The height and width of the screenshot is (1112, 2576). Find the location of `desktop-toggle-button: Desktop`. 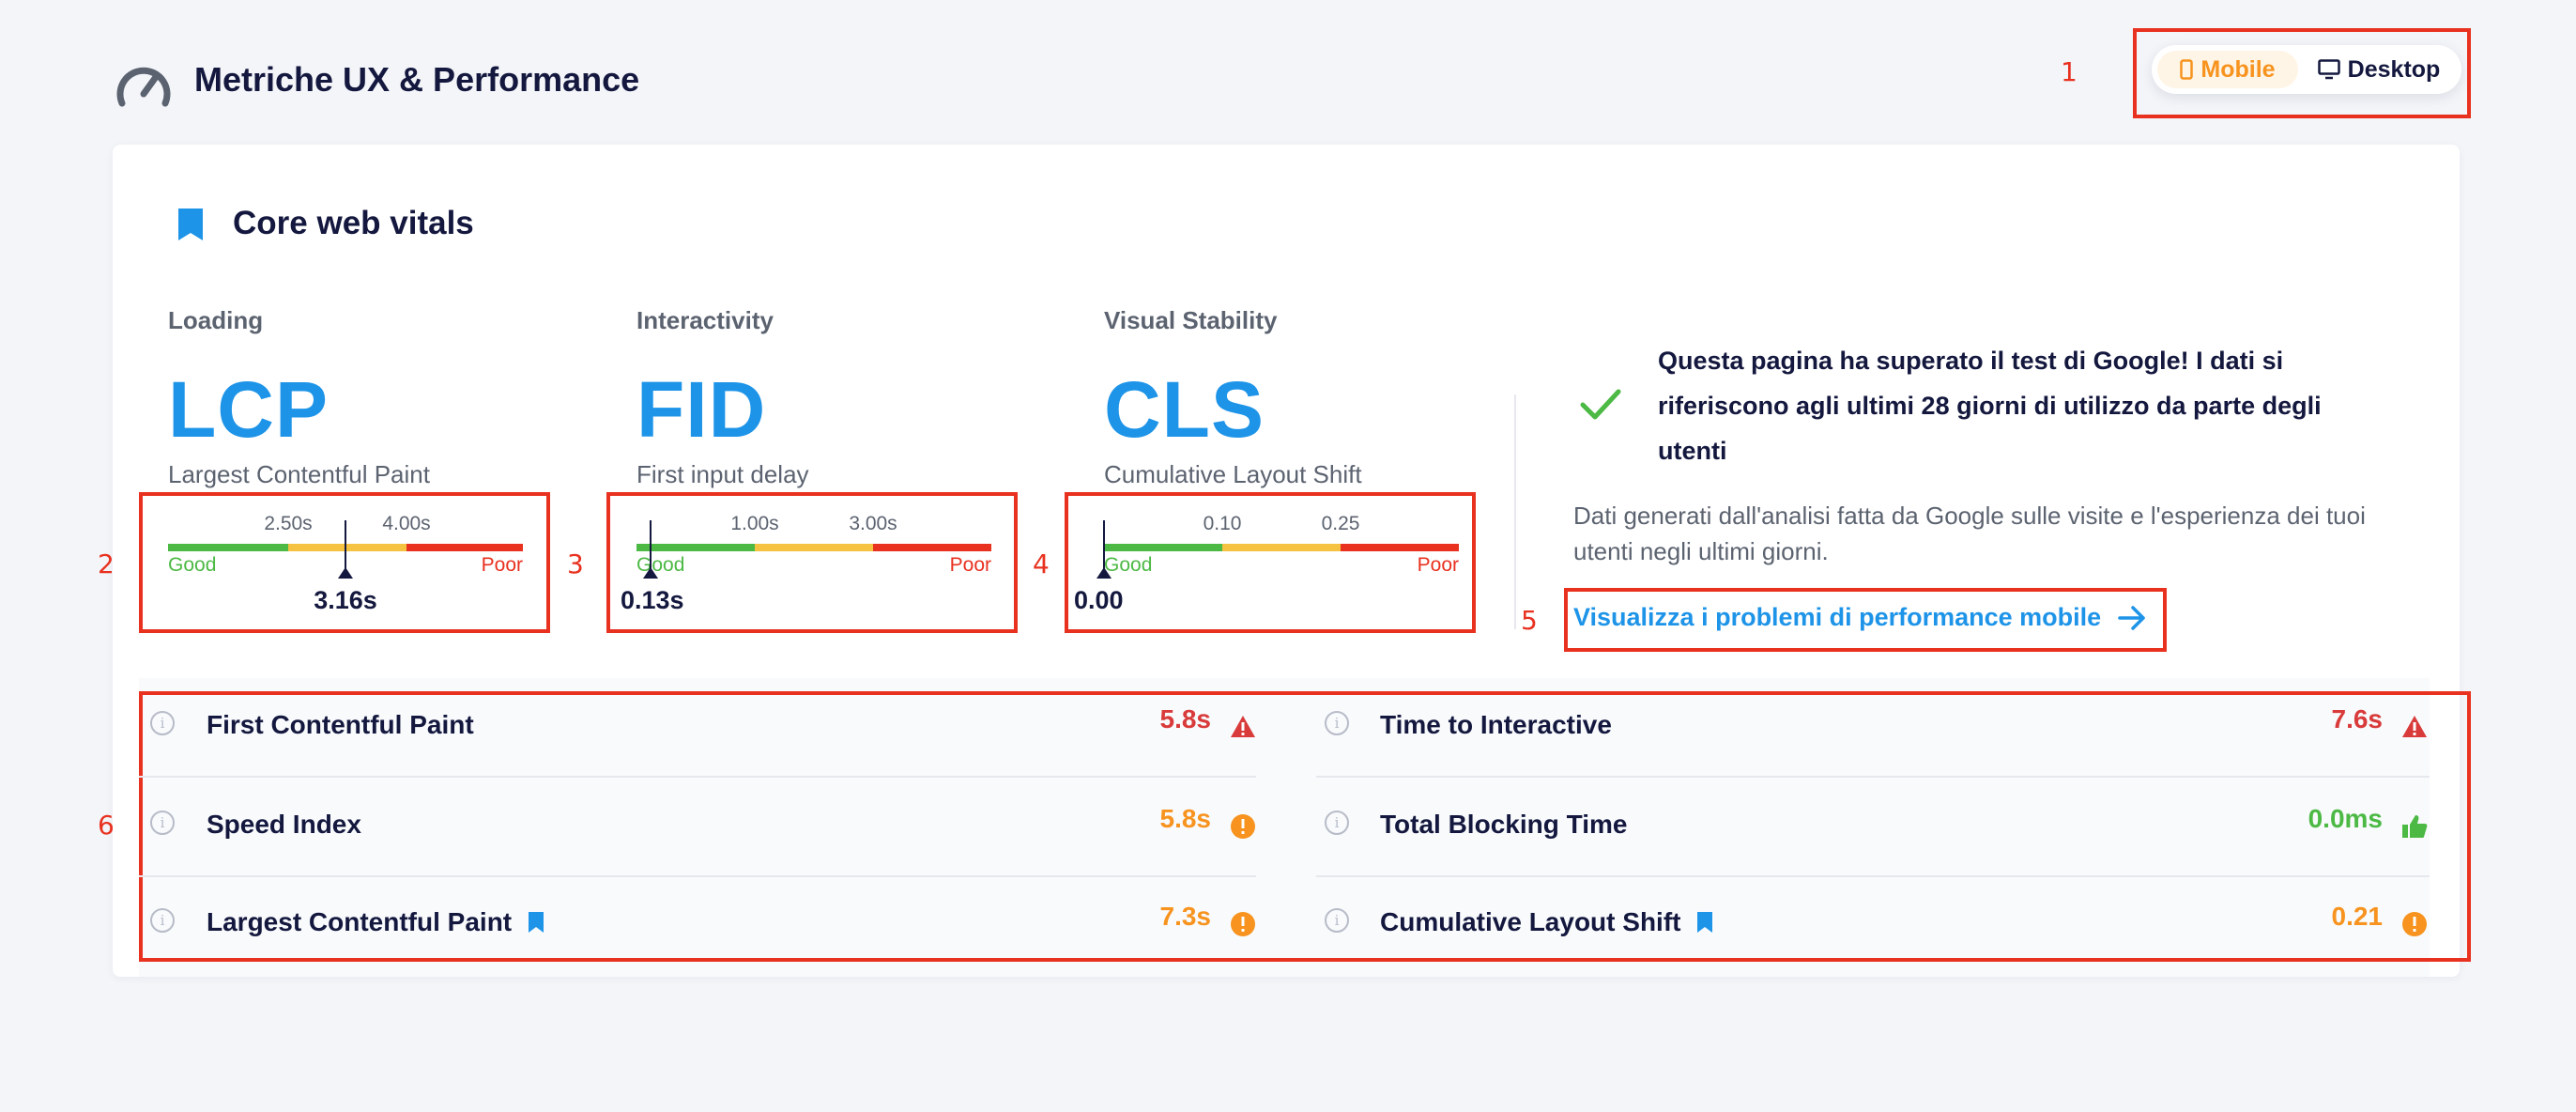

desktop-toggle-button: Desktop is located at coordinates (2379, 69).